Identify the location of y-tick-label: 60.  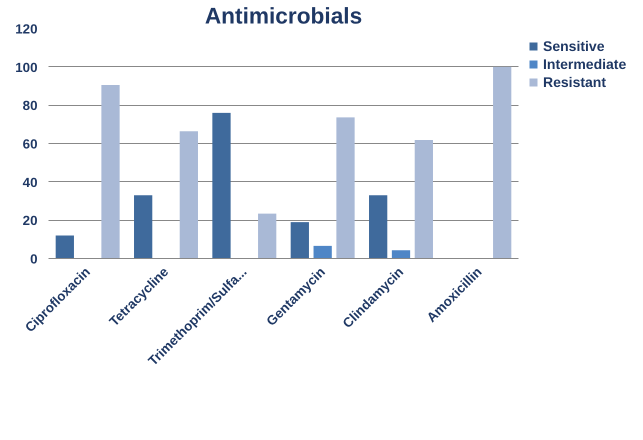
(30, 144).